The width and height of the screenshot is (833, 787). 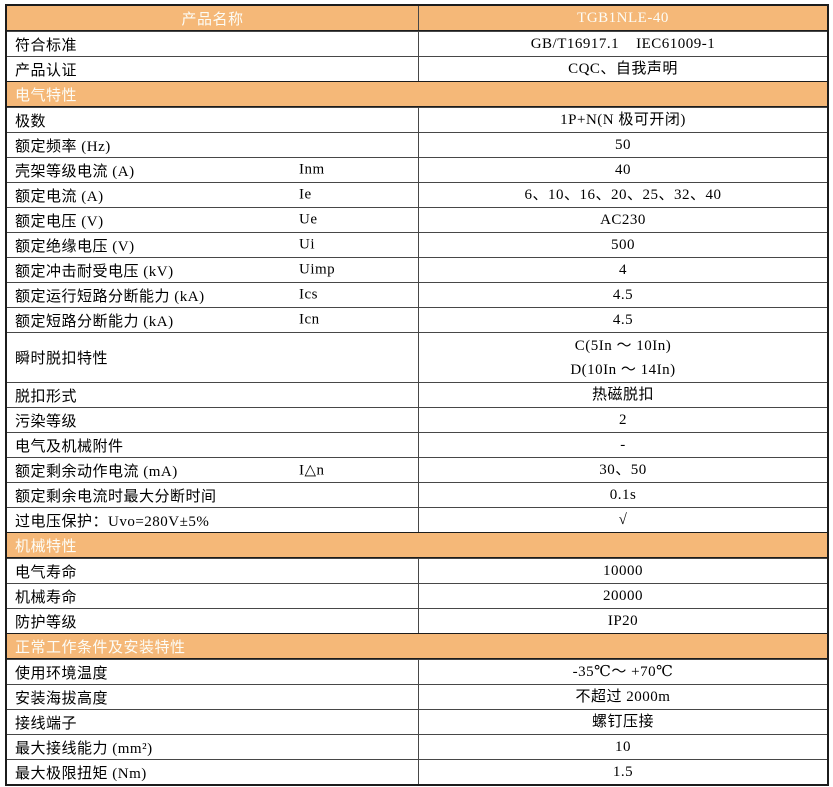 I want to click on row-value: 10, so click(x=623, y=747).